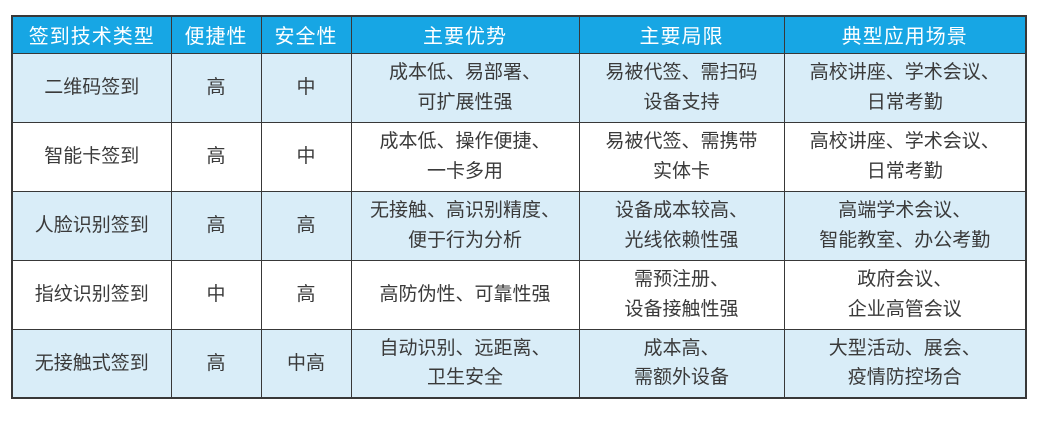 The height and width of the screenshot is (436, 1040). What do you see at coordinates (681, 363) in the screenshot?
I see `cell-limitations: 成本高、 需额外设备` at bounding box center [681, 363].